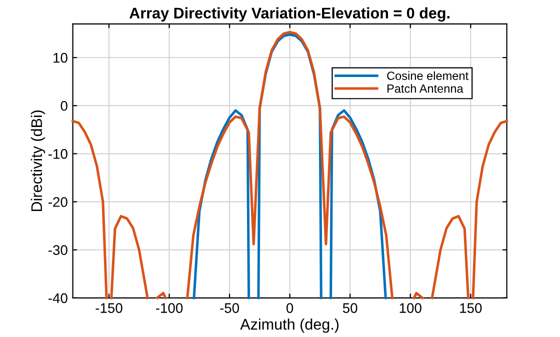 This screenshot has width=560, height=337. What do you see at coordinates (230, 308) in the screenshot?
I see `x-tick-label: -50` at bounding box center [230, 308].